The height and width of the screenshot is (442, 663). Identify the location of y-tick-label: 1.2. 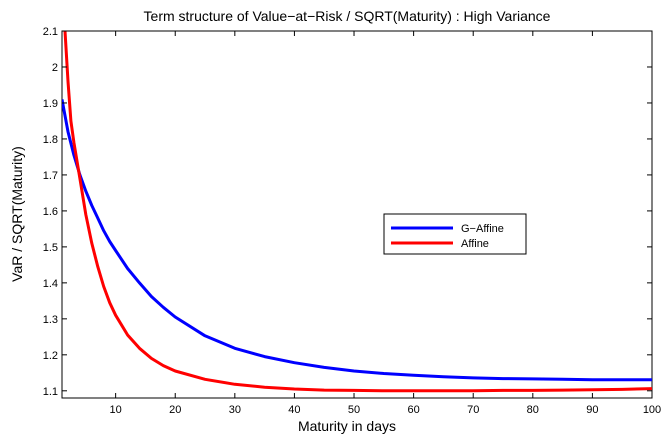
(50, 356).